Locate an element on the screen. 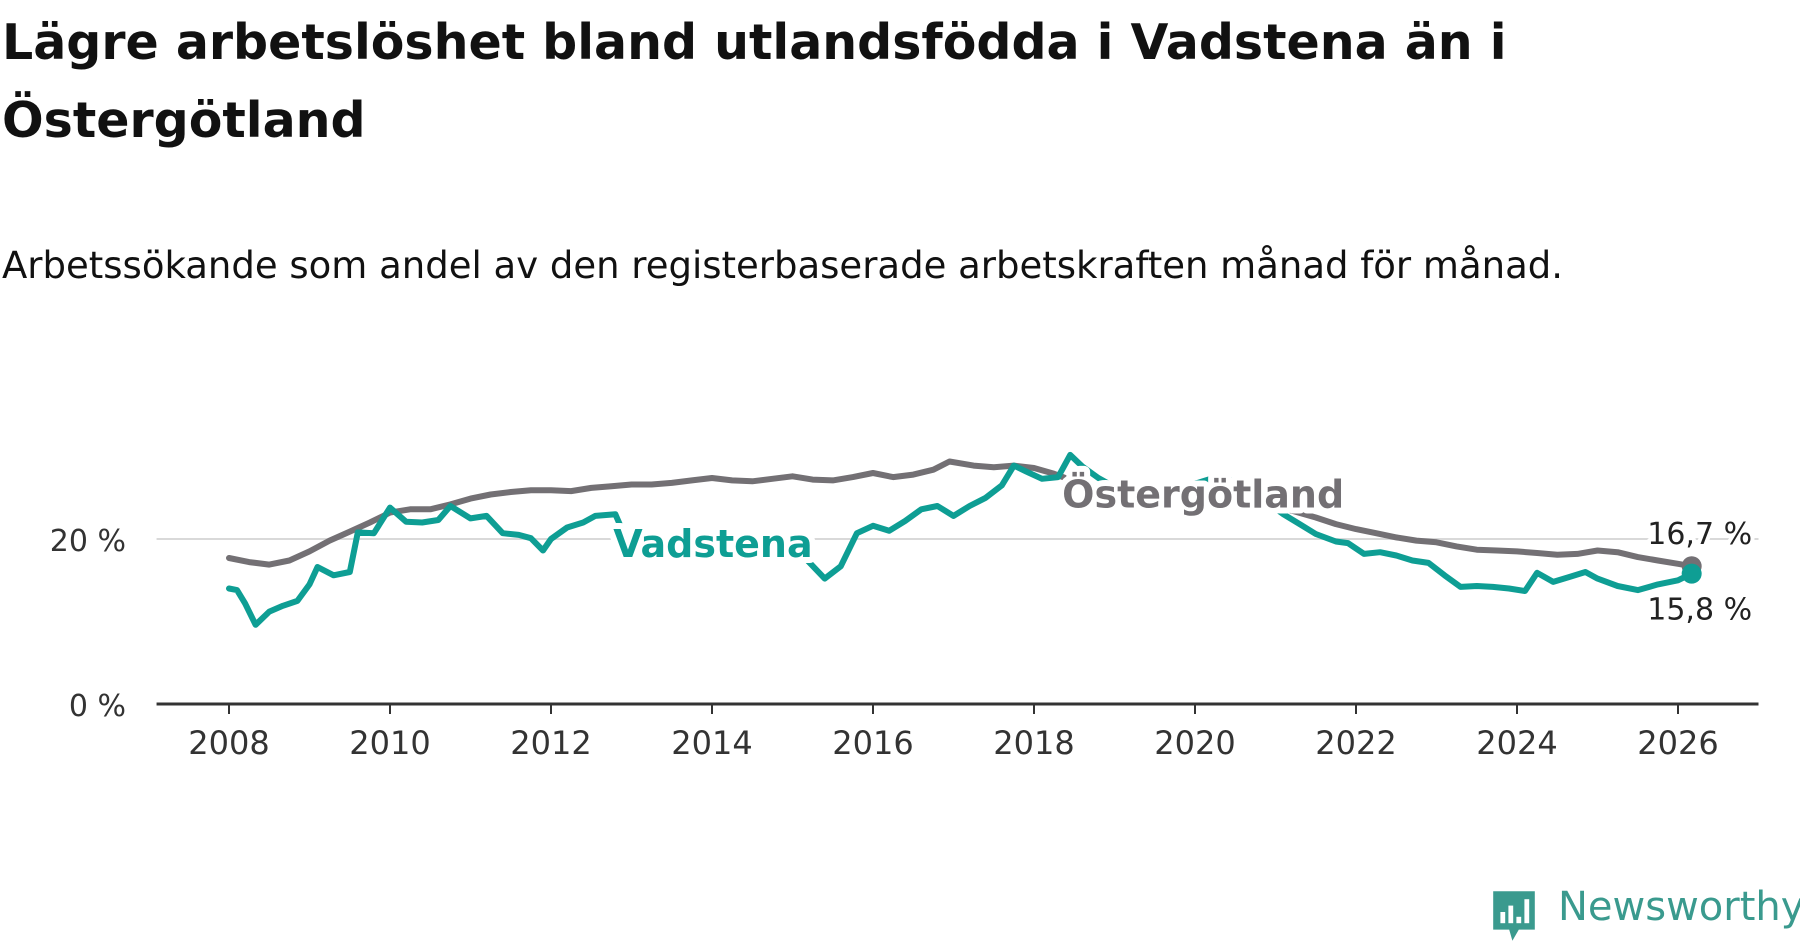  series-label-halo-vadstena: Vadstena is located at coordinates (712, 544).